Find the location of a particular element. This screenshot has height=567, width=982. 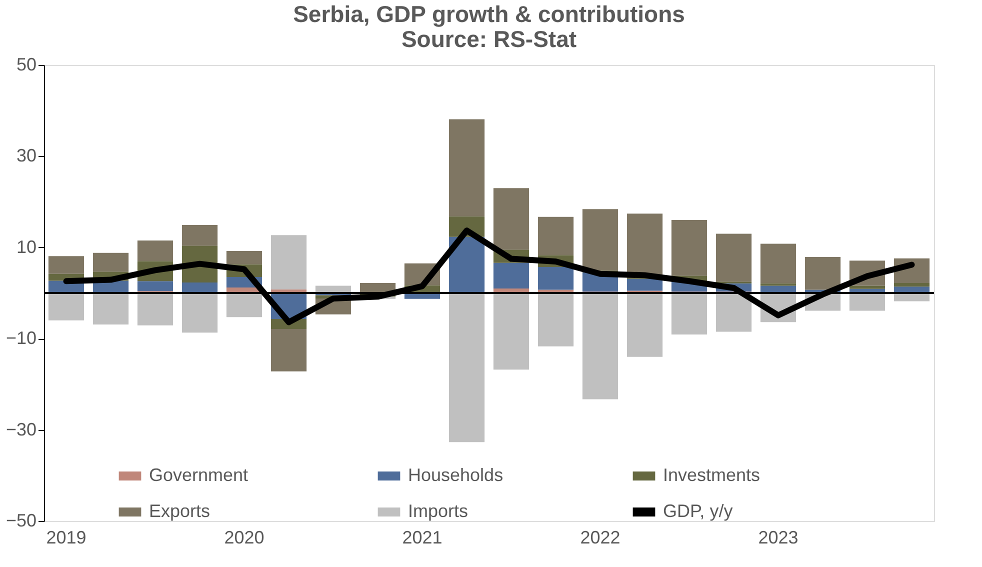

legend-label: Investments is located at coordinates (711, 475).